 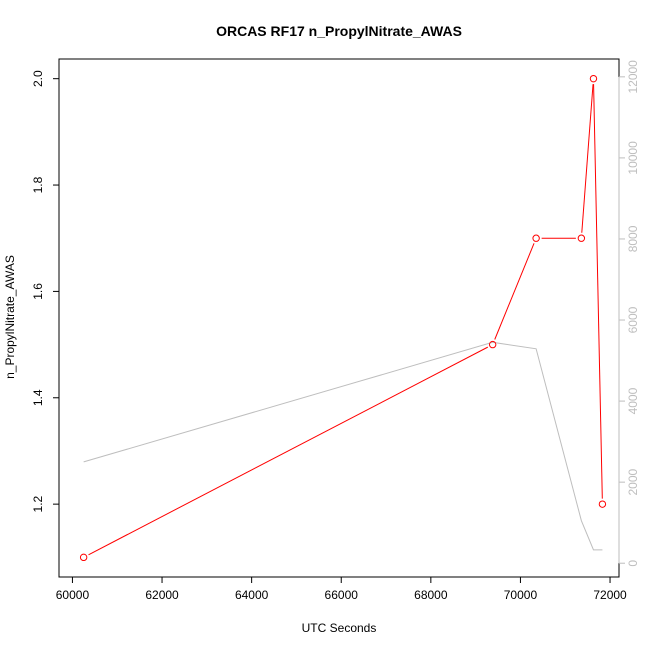 I want to click on y2-tick-label: 6000, so click(x=633, y=319).